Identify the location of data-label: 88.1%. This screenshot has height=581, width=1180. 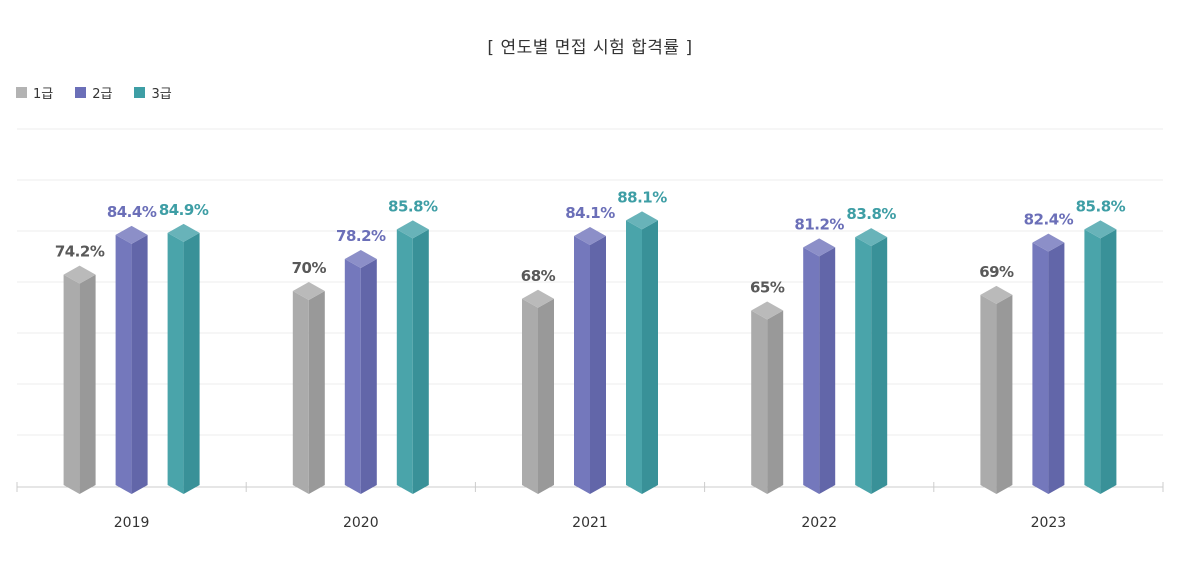
(642, 197).